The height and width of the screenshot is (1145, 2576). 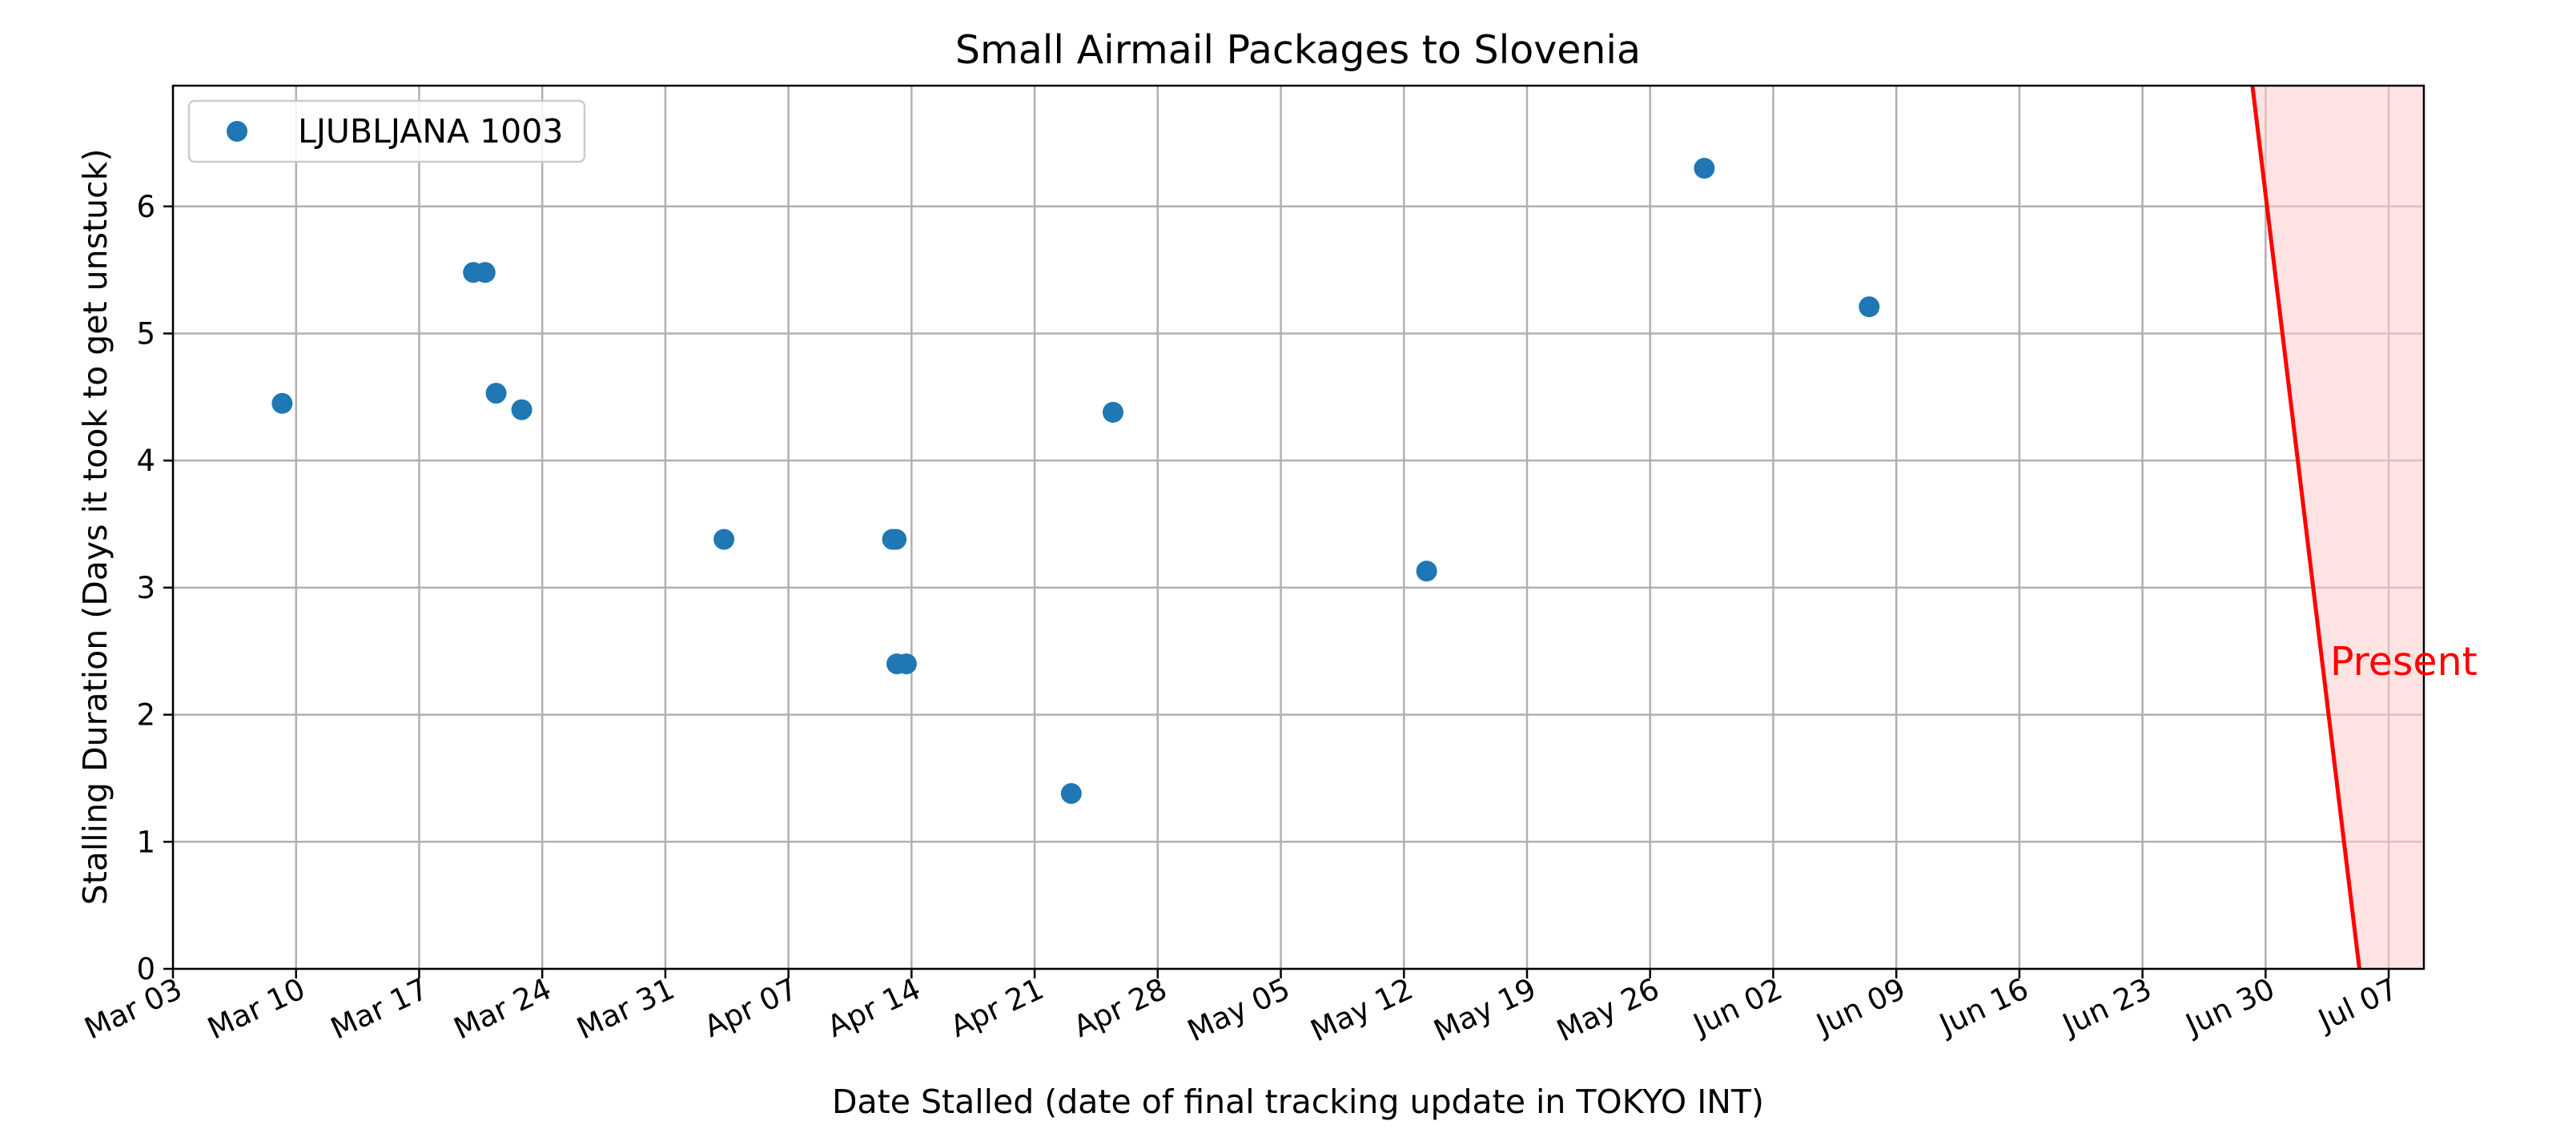 I want to click on y-axis-ticks: 0 1 2 3 4 5 6, so click(x=154, y=588).